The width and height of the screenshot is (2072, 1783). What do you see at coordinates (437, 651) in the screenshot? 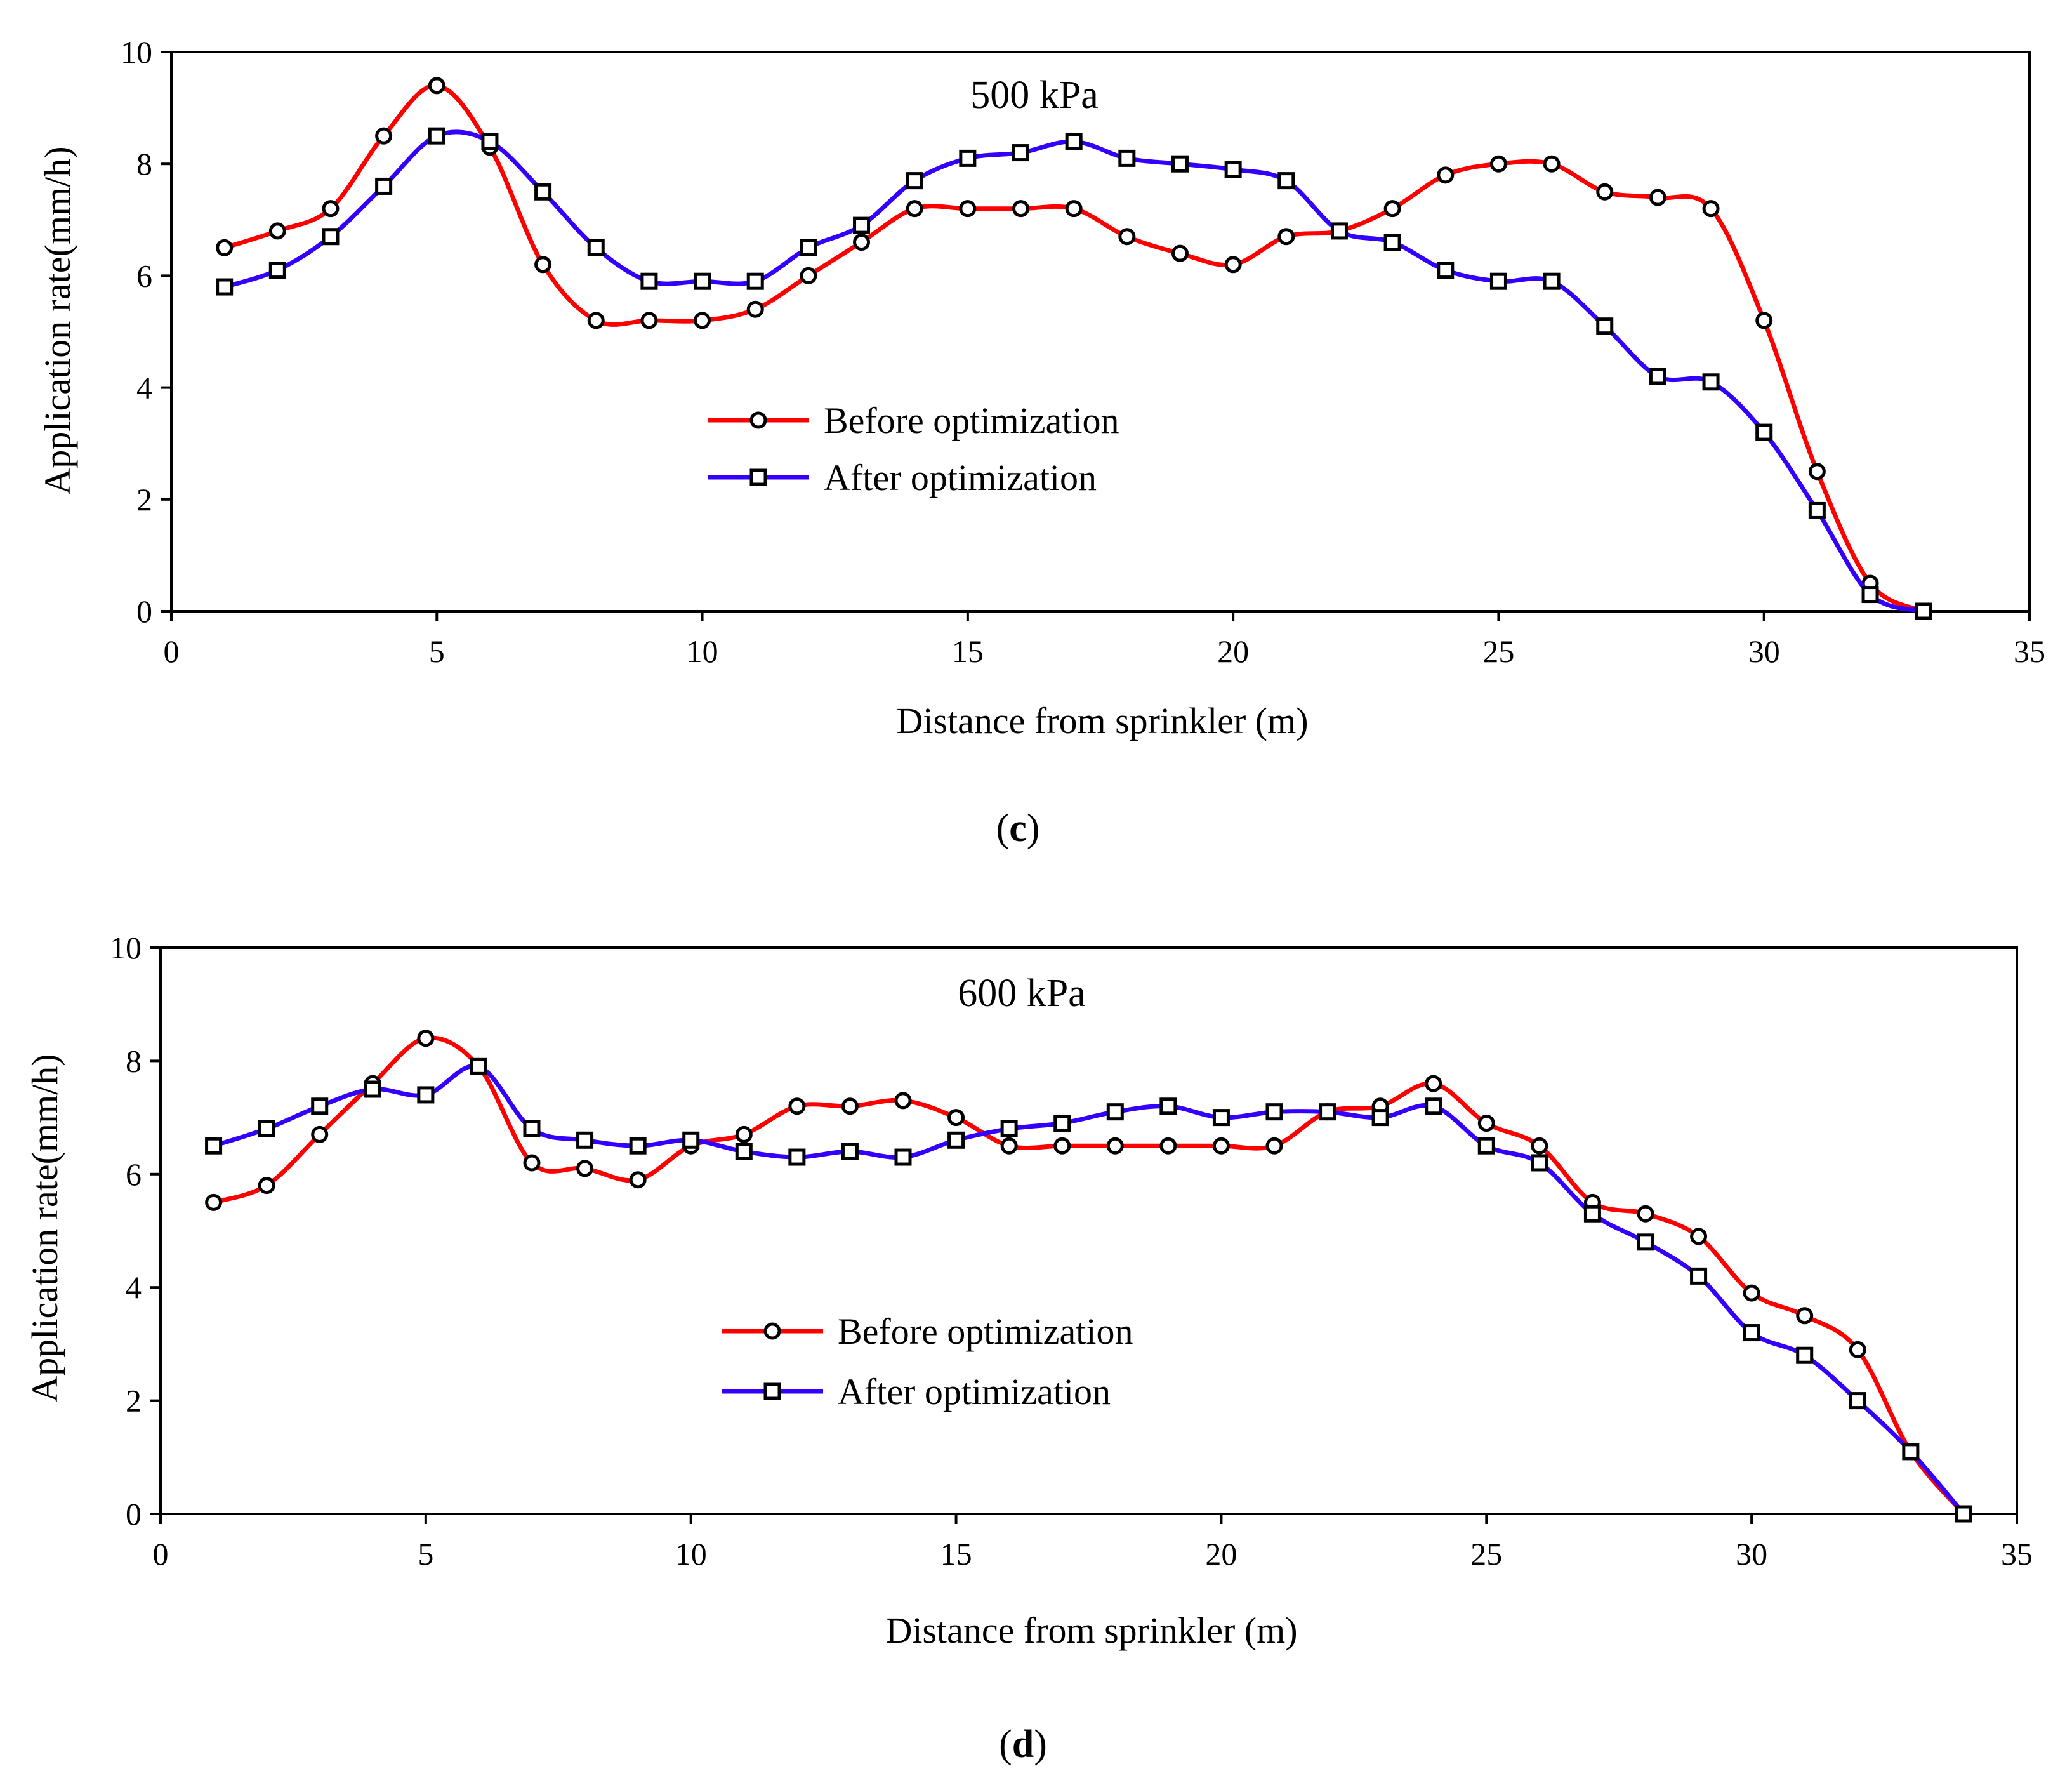
I see `x-tick-label: 5` at bounding box center [437, 651].